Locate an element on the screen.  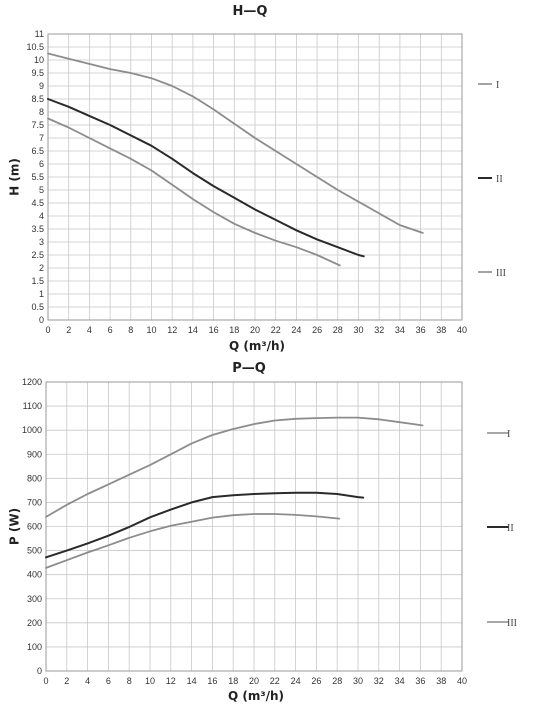
y-tick-label: 800 is located at coordinates (34, 478).